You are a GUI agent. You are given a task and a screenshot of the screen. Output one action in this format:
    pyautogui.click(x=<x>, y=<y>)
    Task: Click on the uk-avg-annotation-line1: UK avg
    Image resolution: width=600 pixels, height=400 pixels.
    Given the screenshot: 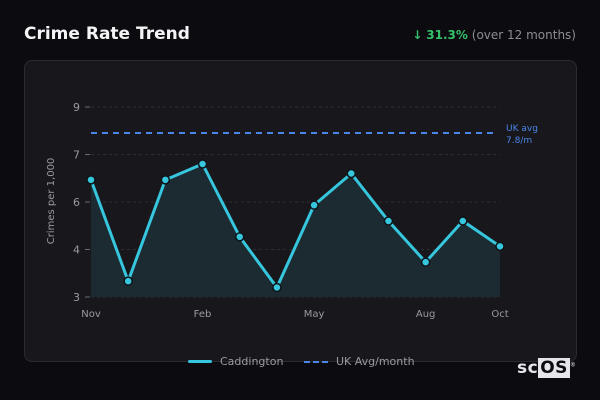 What is the action you would take?
    pyautogui.click(x=522, y=129)
    